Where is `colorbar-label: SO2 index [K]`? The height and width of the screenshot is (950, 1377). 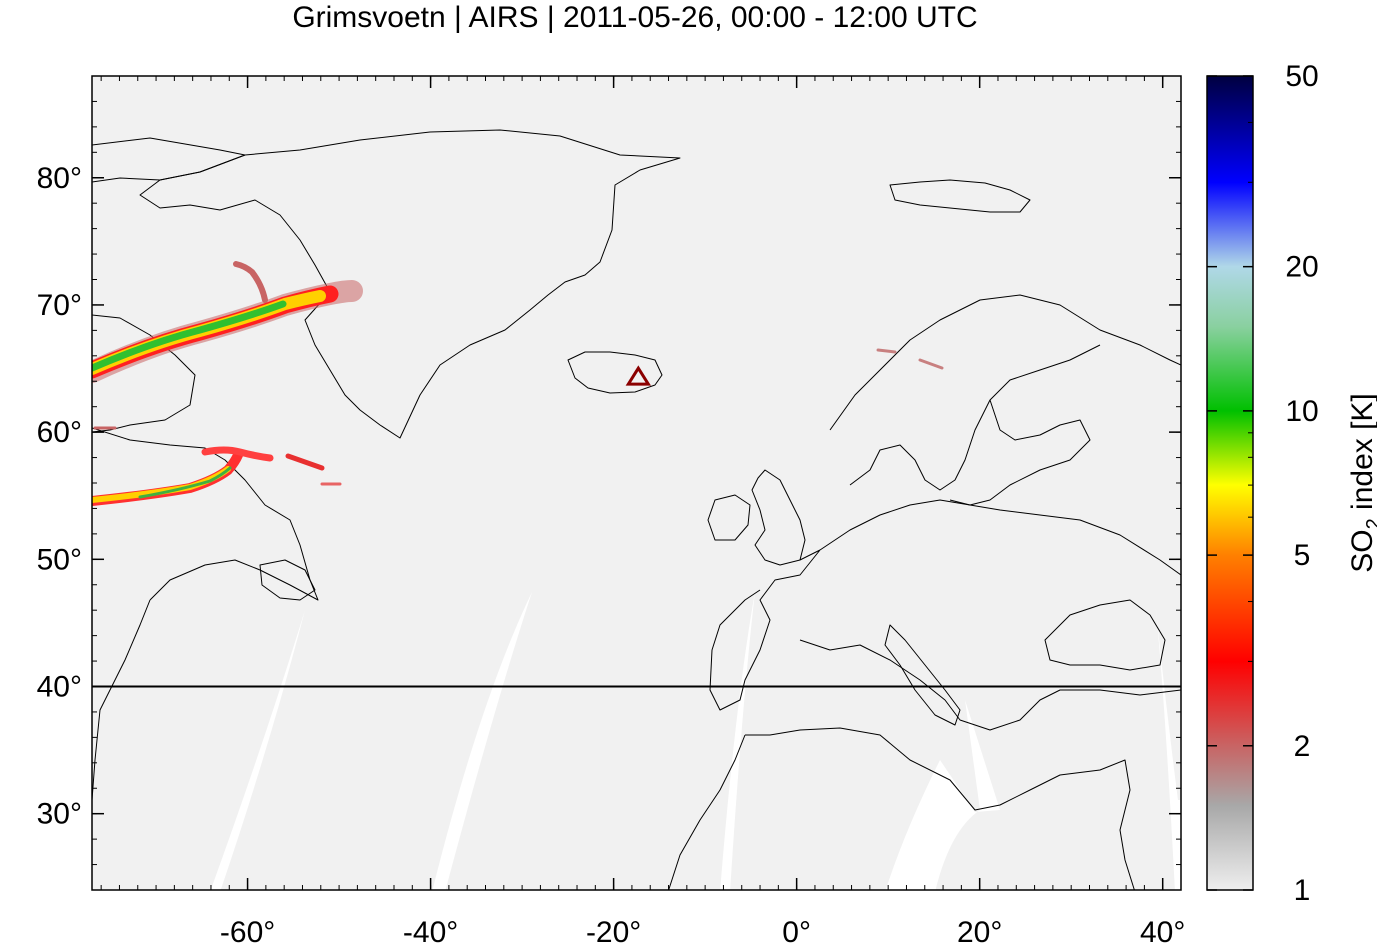 colorbar-label: SO2 index [K] is located at coordinates (1361, 483).